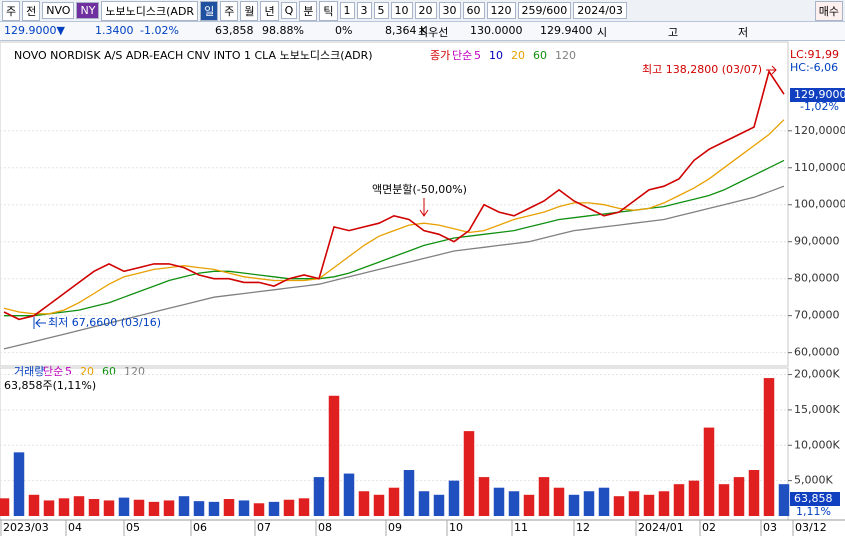  Describe the element at coordinates (600, 10) in the screenshot. I see `toolbar-button: 2024/03` at that location.